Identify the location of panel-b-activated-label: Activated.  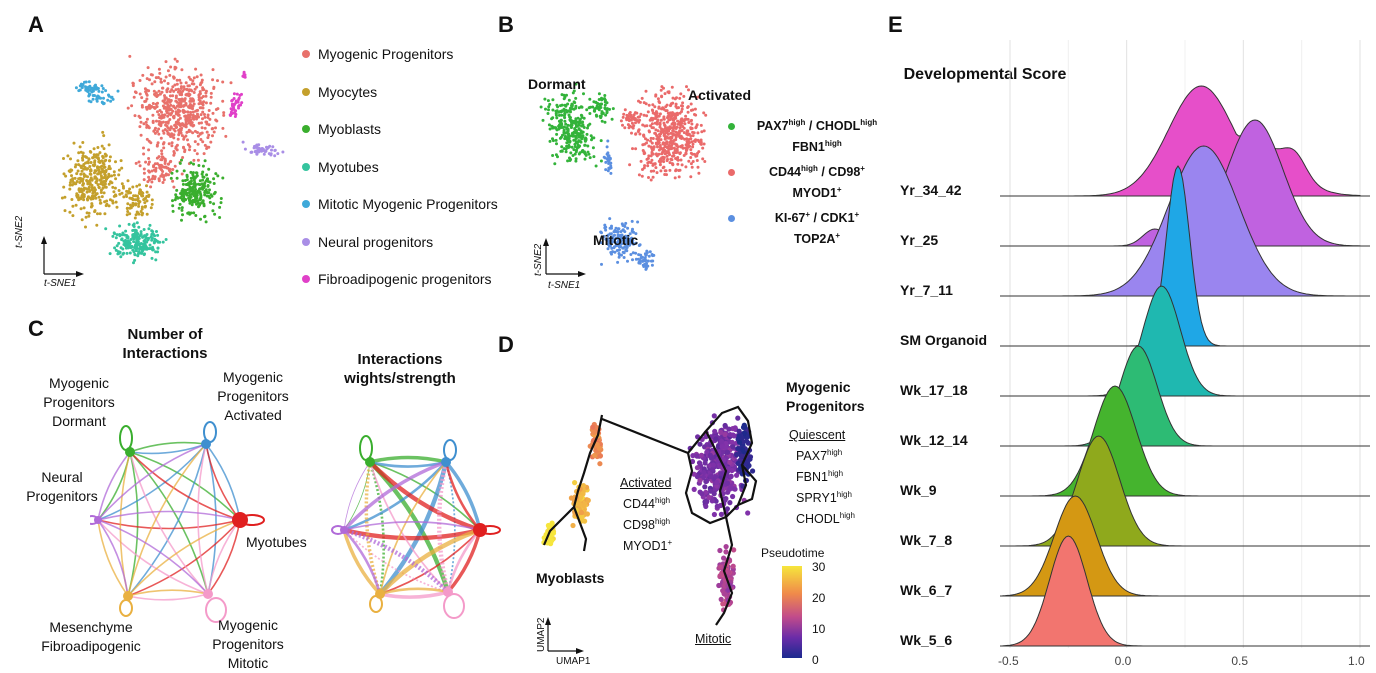
(720, 95).